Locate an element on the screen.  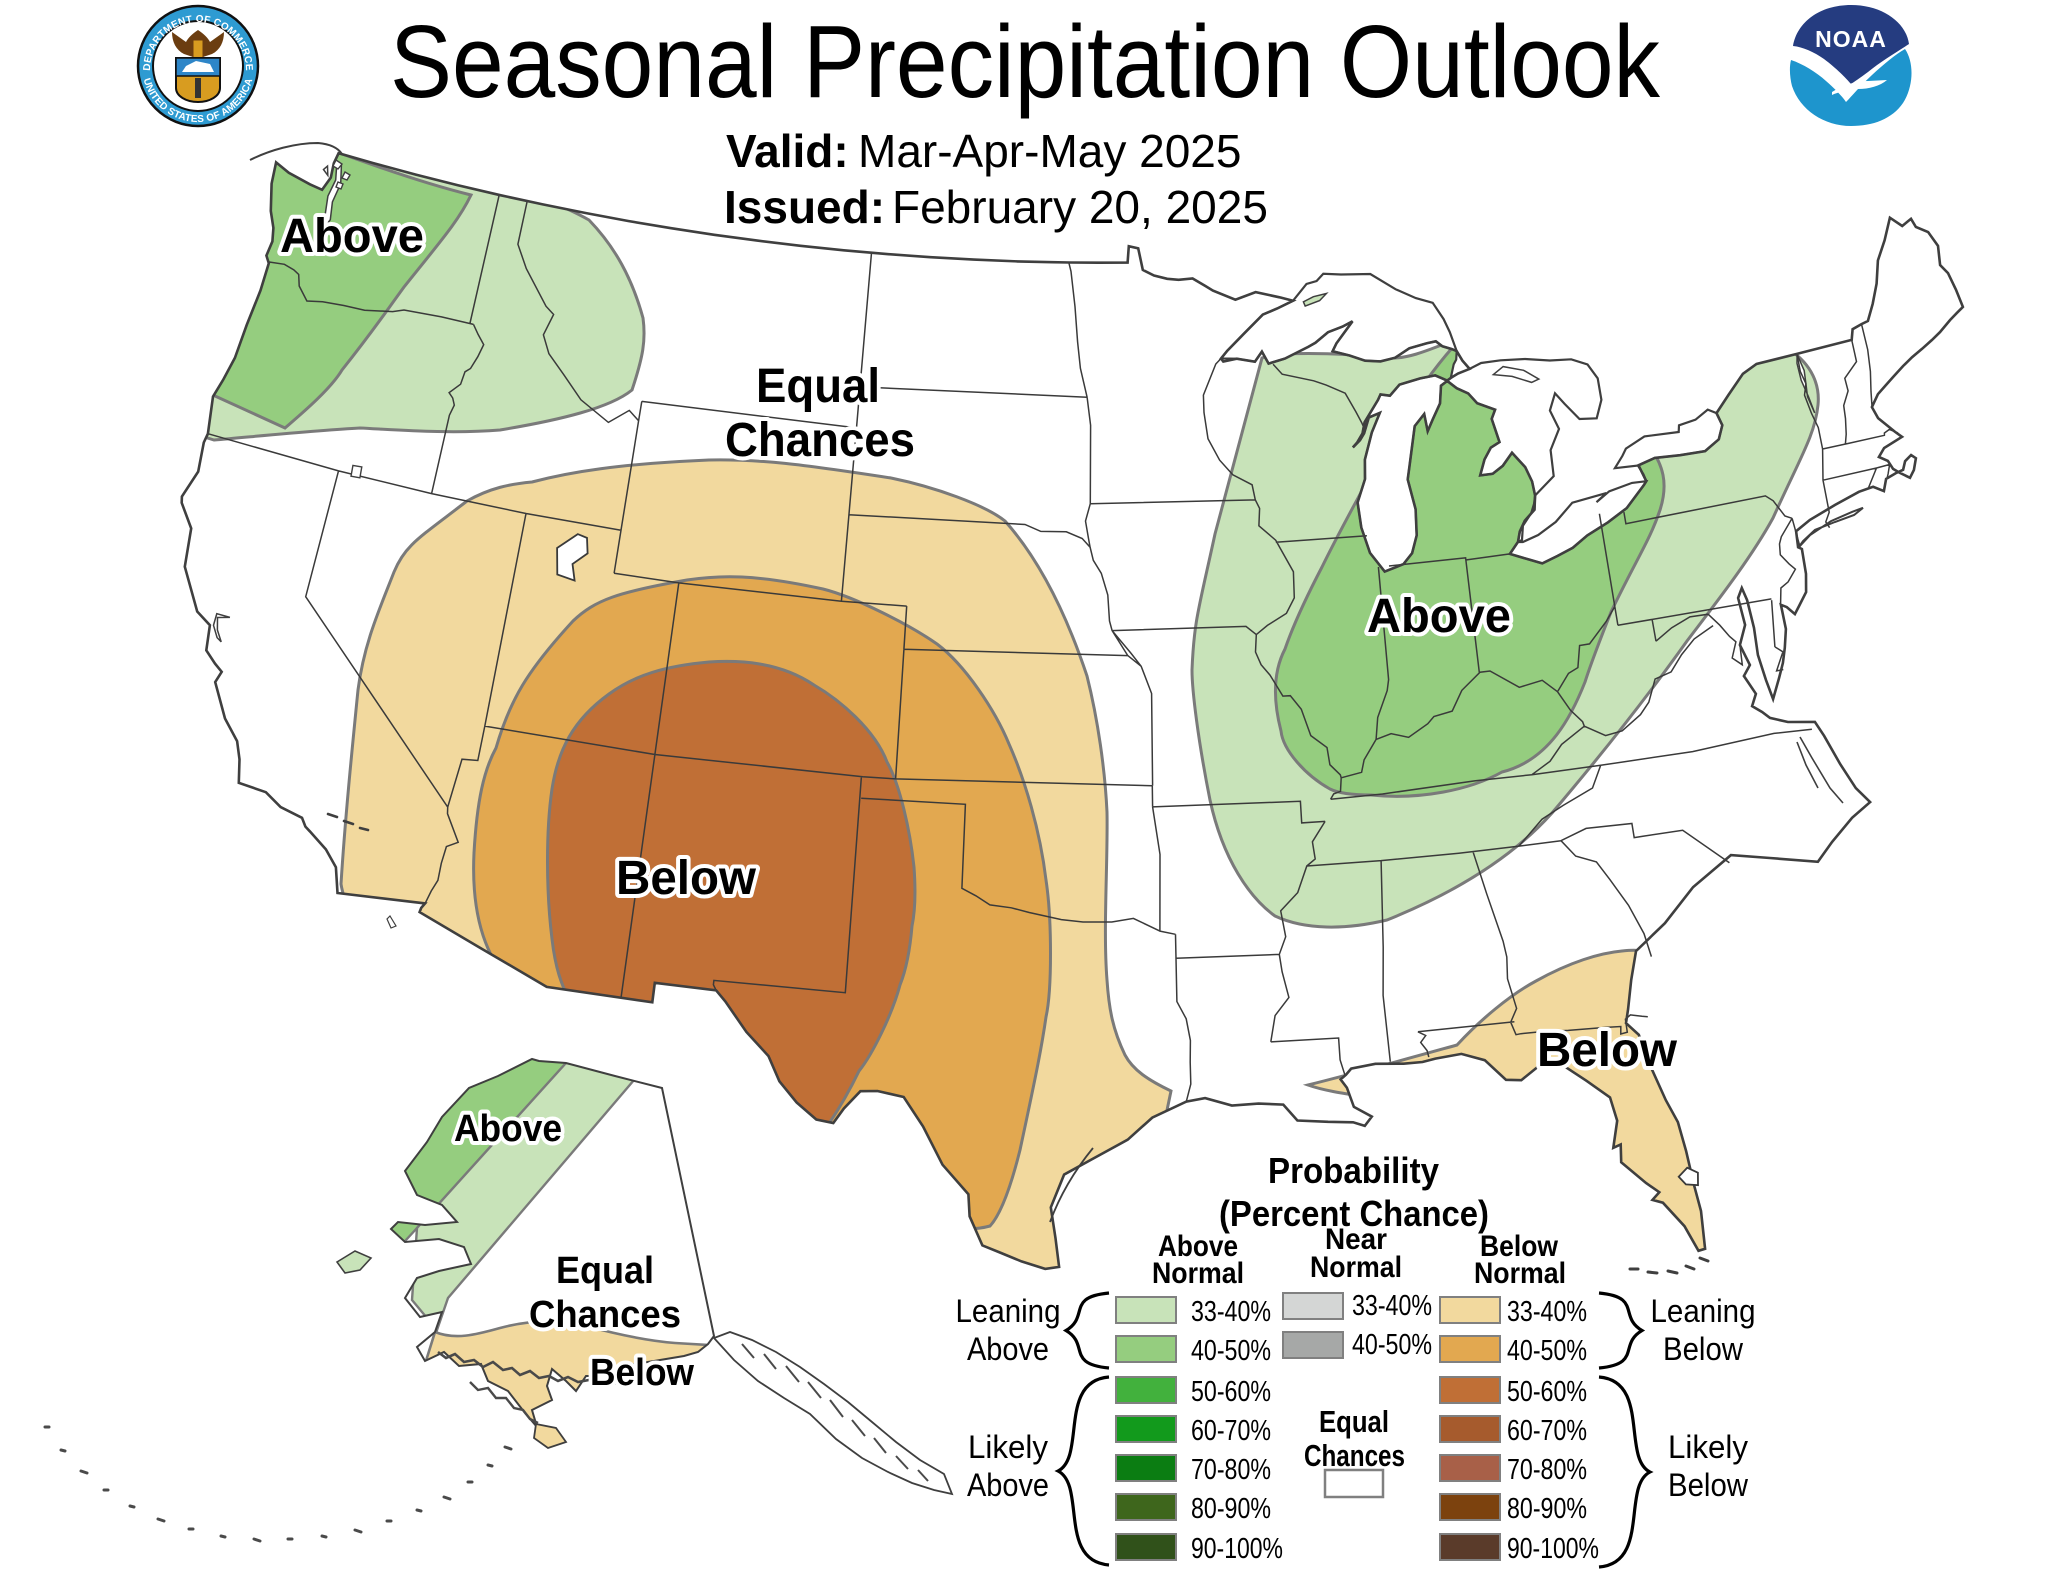
svg-text: Mar-Apr-May 2025 is located at coordinates (1049, 151).